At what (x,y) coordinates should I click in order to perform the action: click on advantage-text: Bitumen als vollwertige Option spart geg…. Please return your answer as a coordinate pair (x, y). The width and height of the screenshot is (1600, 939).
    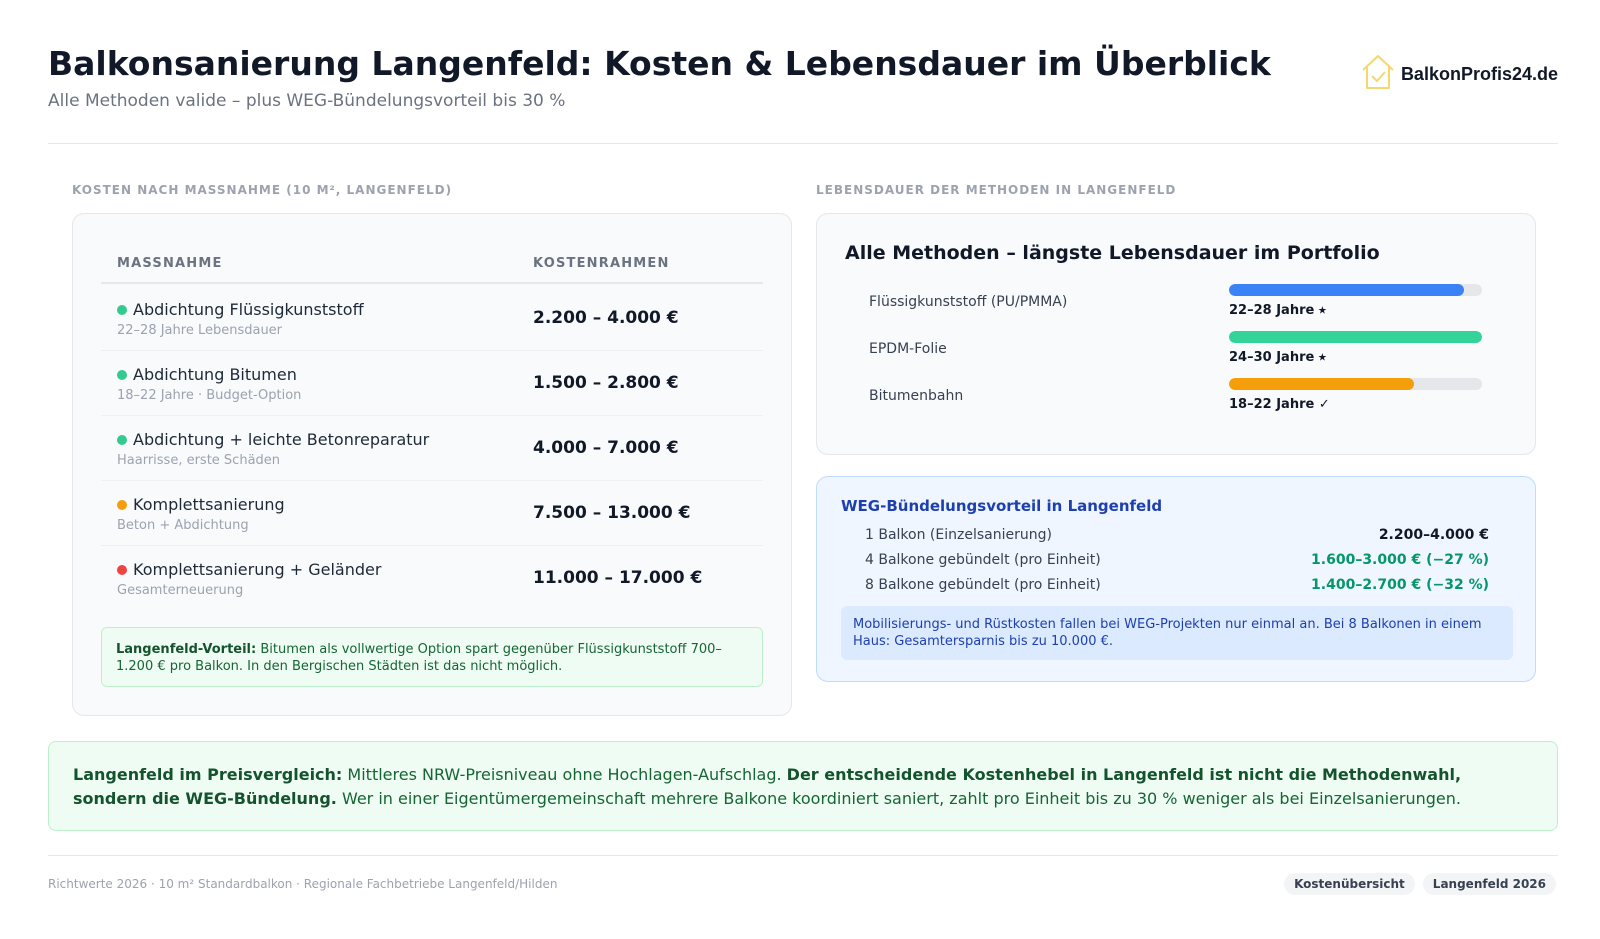
    Looking at the image, I should click on (419, 658).